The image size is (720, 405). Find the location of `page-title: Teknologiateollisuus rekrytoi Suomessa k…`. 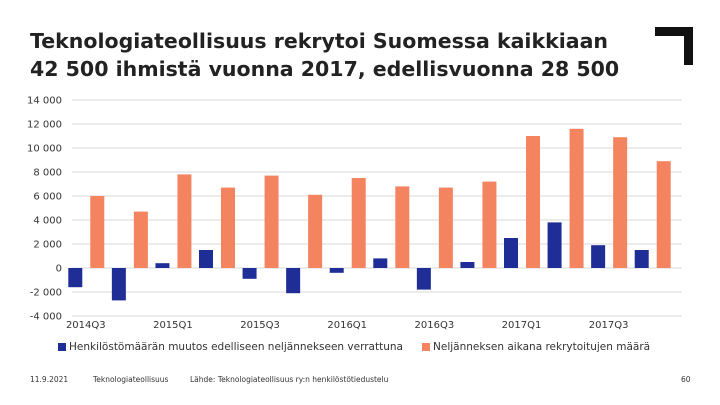

page-title: Teknologiateollisuus rekrytoi Suomessa k… is located at coordinates (340, 55).